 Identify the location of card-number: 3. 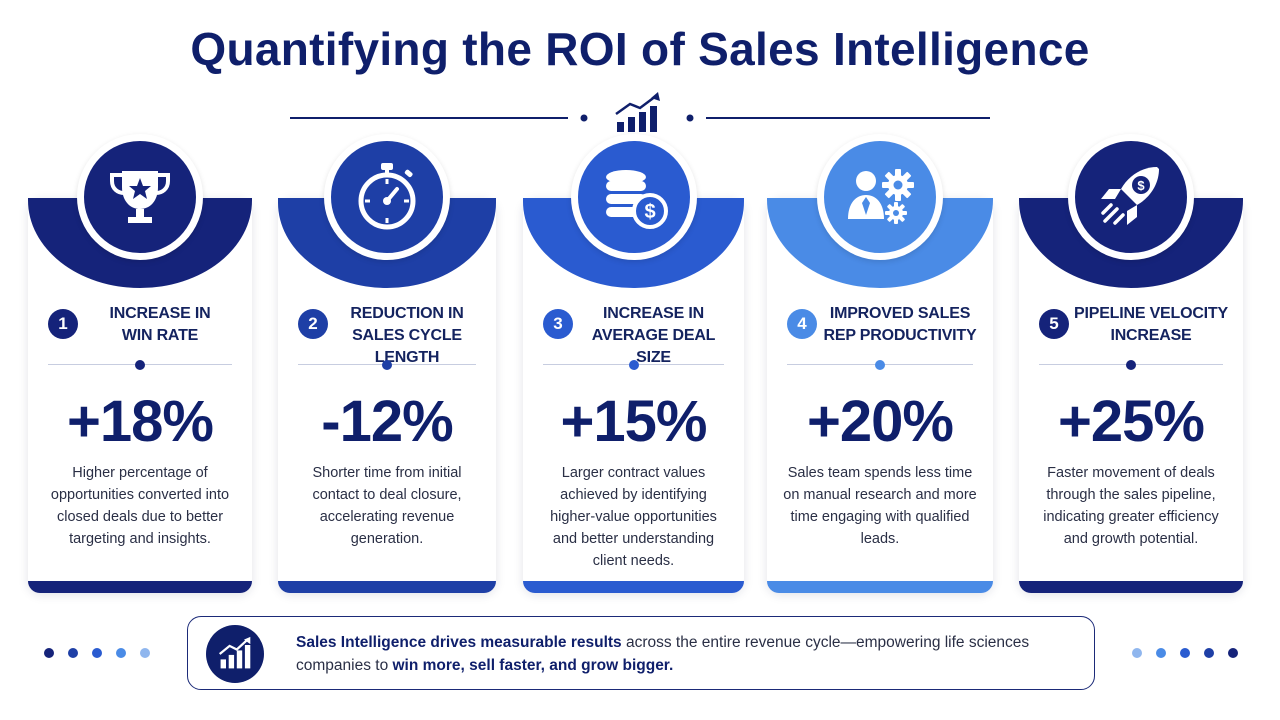
(558, 324).